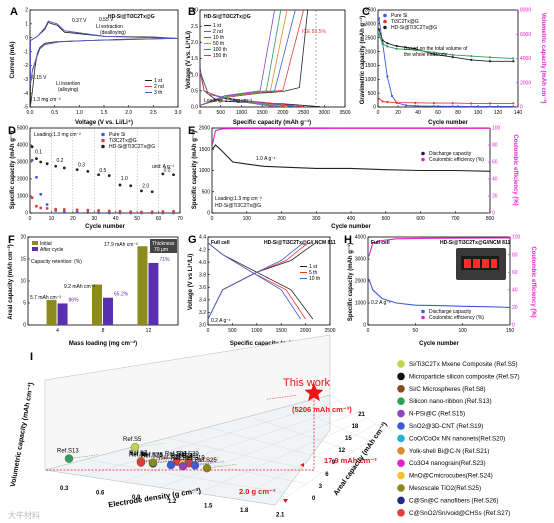  I want to click on retention-label-f: 71%, so click(164, 260).